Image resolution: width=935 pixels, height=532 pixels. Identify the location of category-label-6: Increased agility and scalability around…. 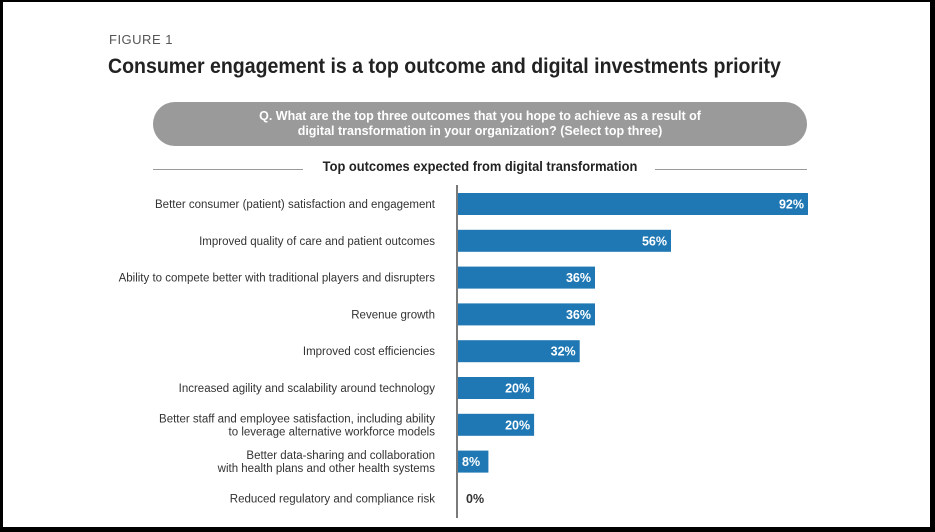
(307, 389).